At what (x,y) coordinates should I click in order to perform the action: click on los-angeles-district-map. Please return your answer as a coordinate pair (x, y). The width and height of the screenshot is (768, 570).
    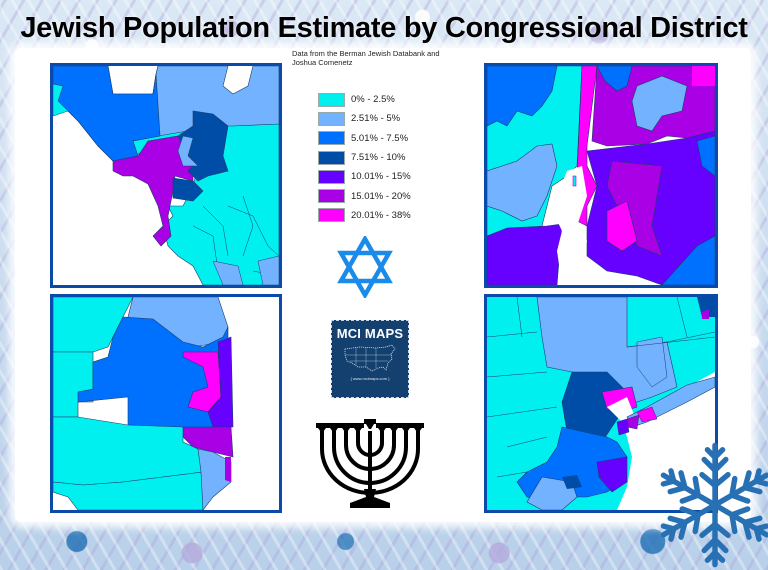
    Looking at the image, I should click on (166, 175).